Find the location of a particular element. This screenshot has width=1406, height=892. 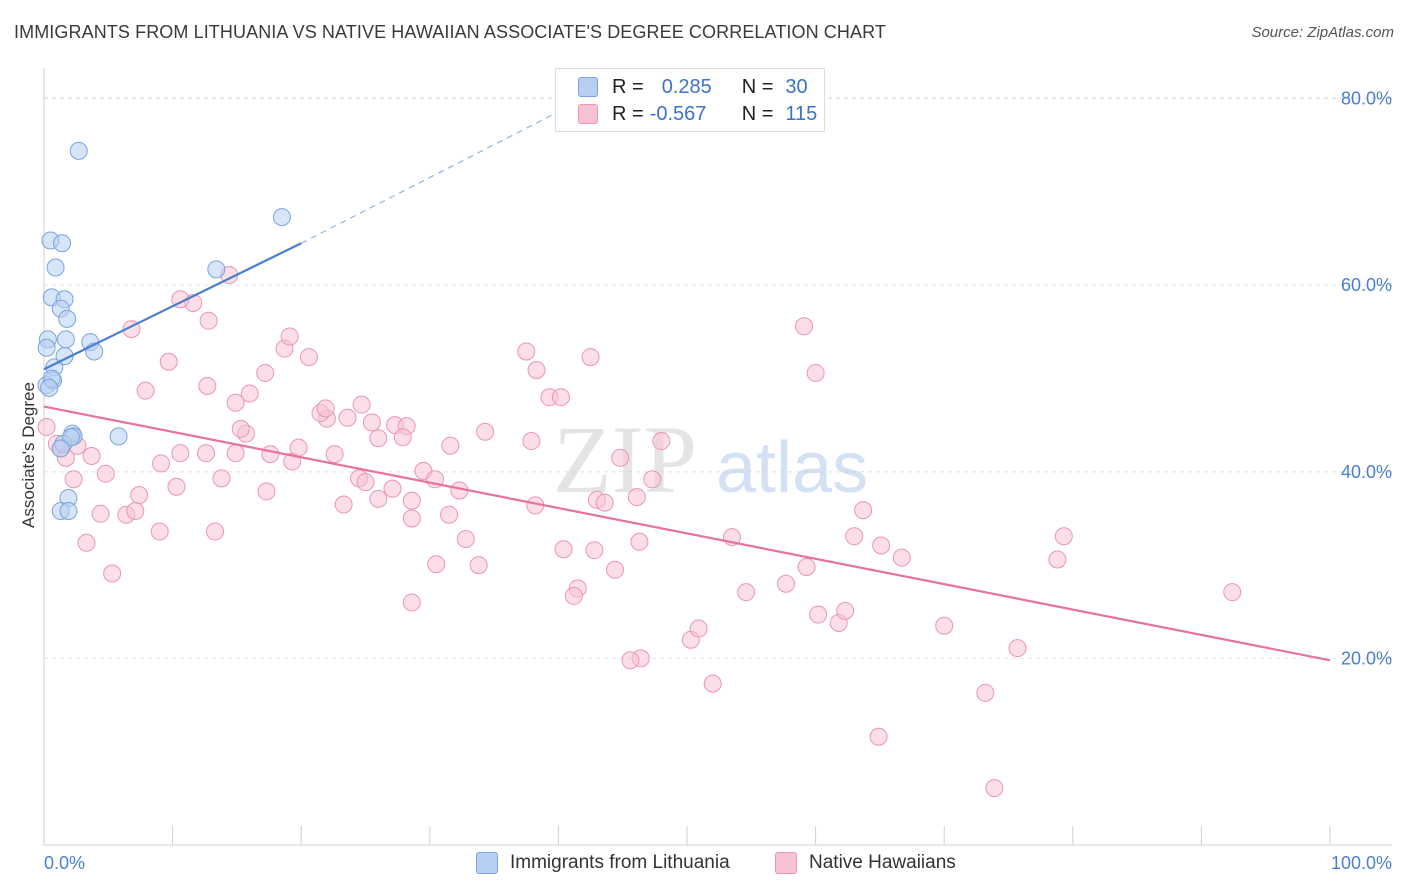

legend-n-value: 30 is located at coordinates (796, 86).